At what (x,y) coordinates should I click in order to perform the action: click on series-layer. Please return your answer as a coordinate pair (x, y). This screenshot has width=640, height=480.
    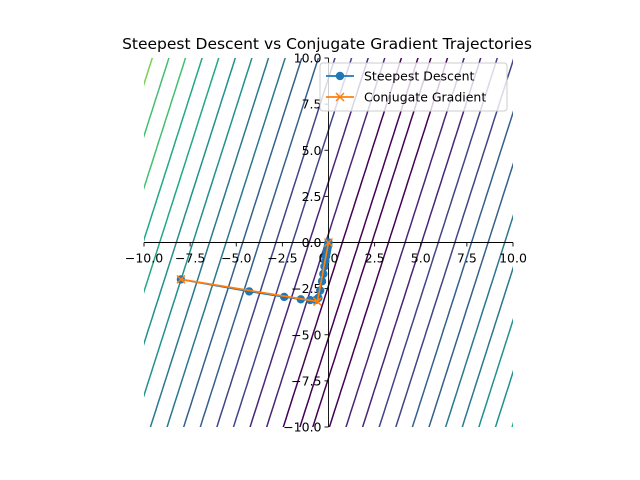
    Looking at the image, I should click on (255, 272).